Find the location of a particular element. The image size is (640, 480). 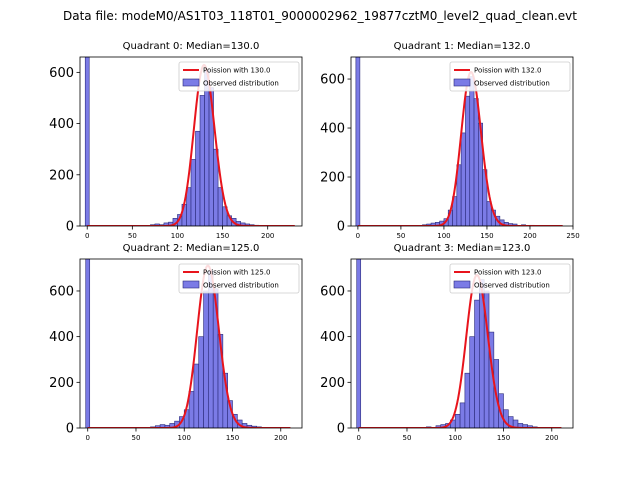

legend-label-poisson: Poission with 130.0 is located at coordinates (237, 71).